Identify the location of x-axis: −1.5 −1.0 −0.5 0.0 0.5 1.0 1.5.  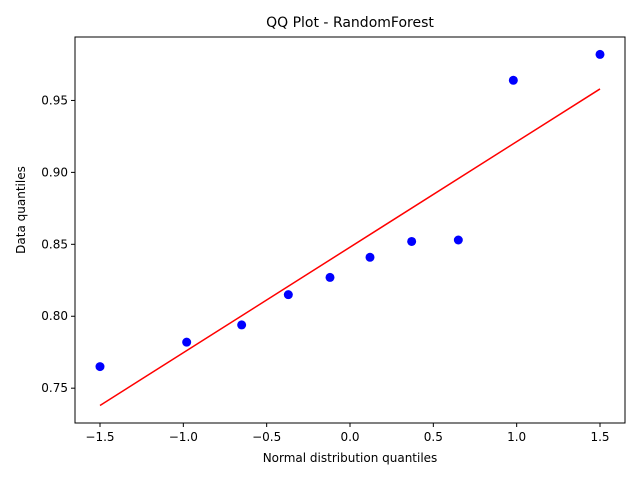
(347, 433).